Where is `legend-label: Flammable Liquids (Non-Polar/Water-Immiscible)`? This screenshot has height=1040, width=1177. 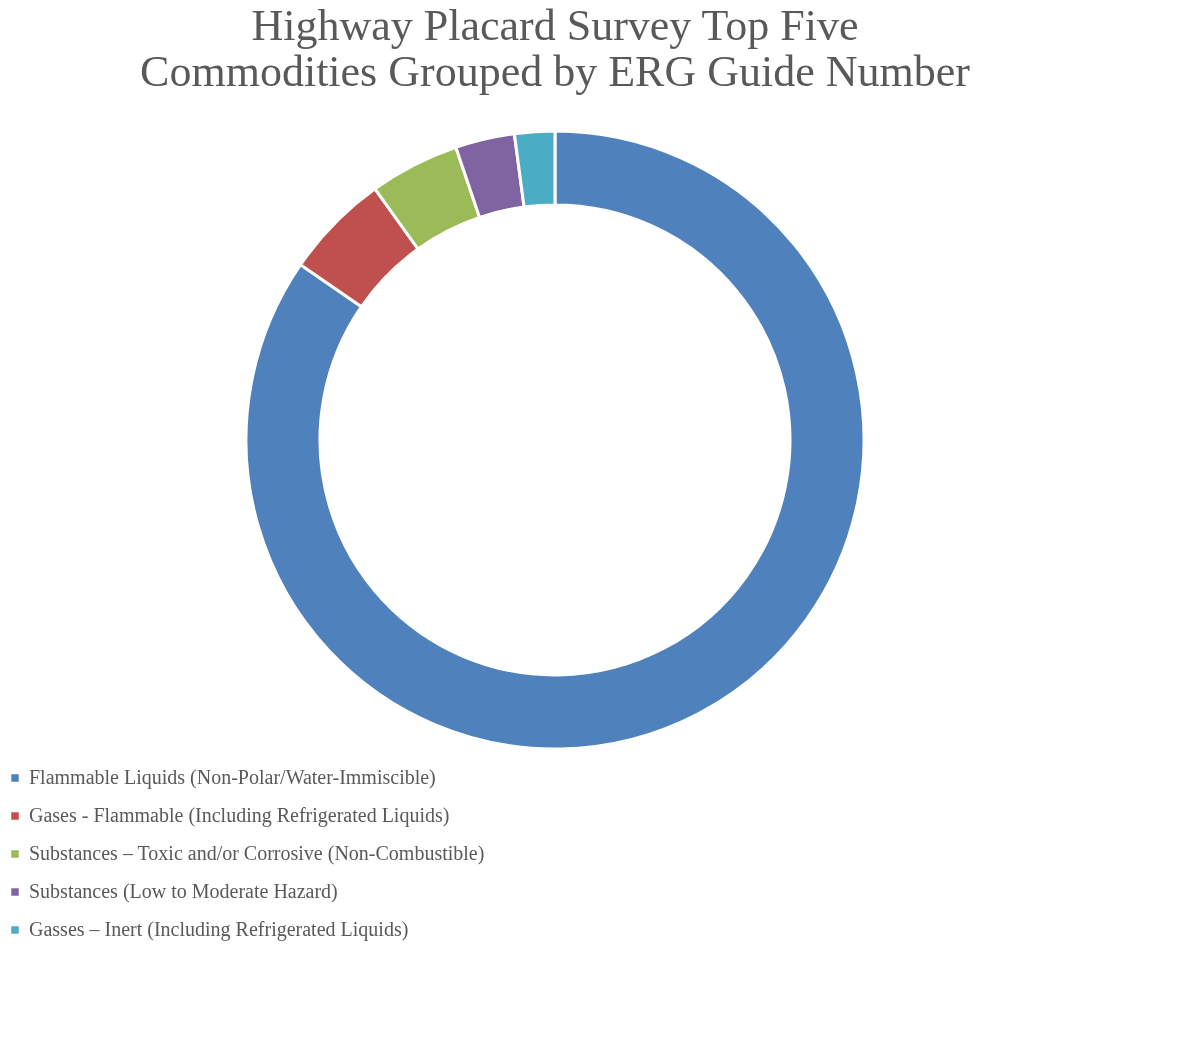 legend-label: Flammable Liquids (Non-Polar/Water-Immiscible) is located at coordinates (232, 777).